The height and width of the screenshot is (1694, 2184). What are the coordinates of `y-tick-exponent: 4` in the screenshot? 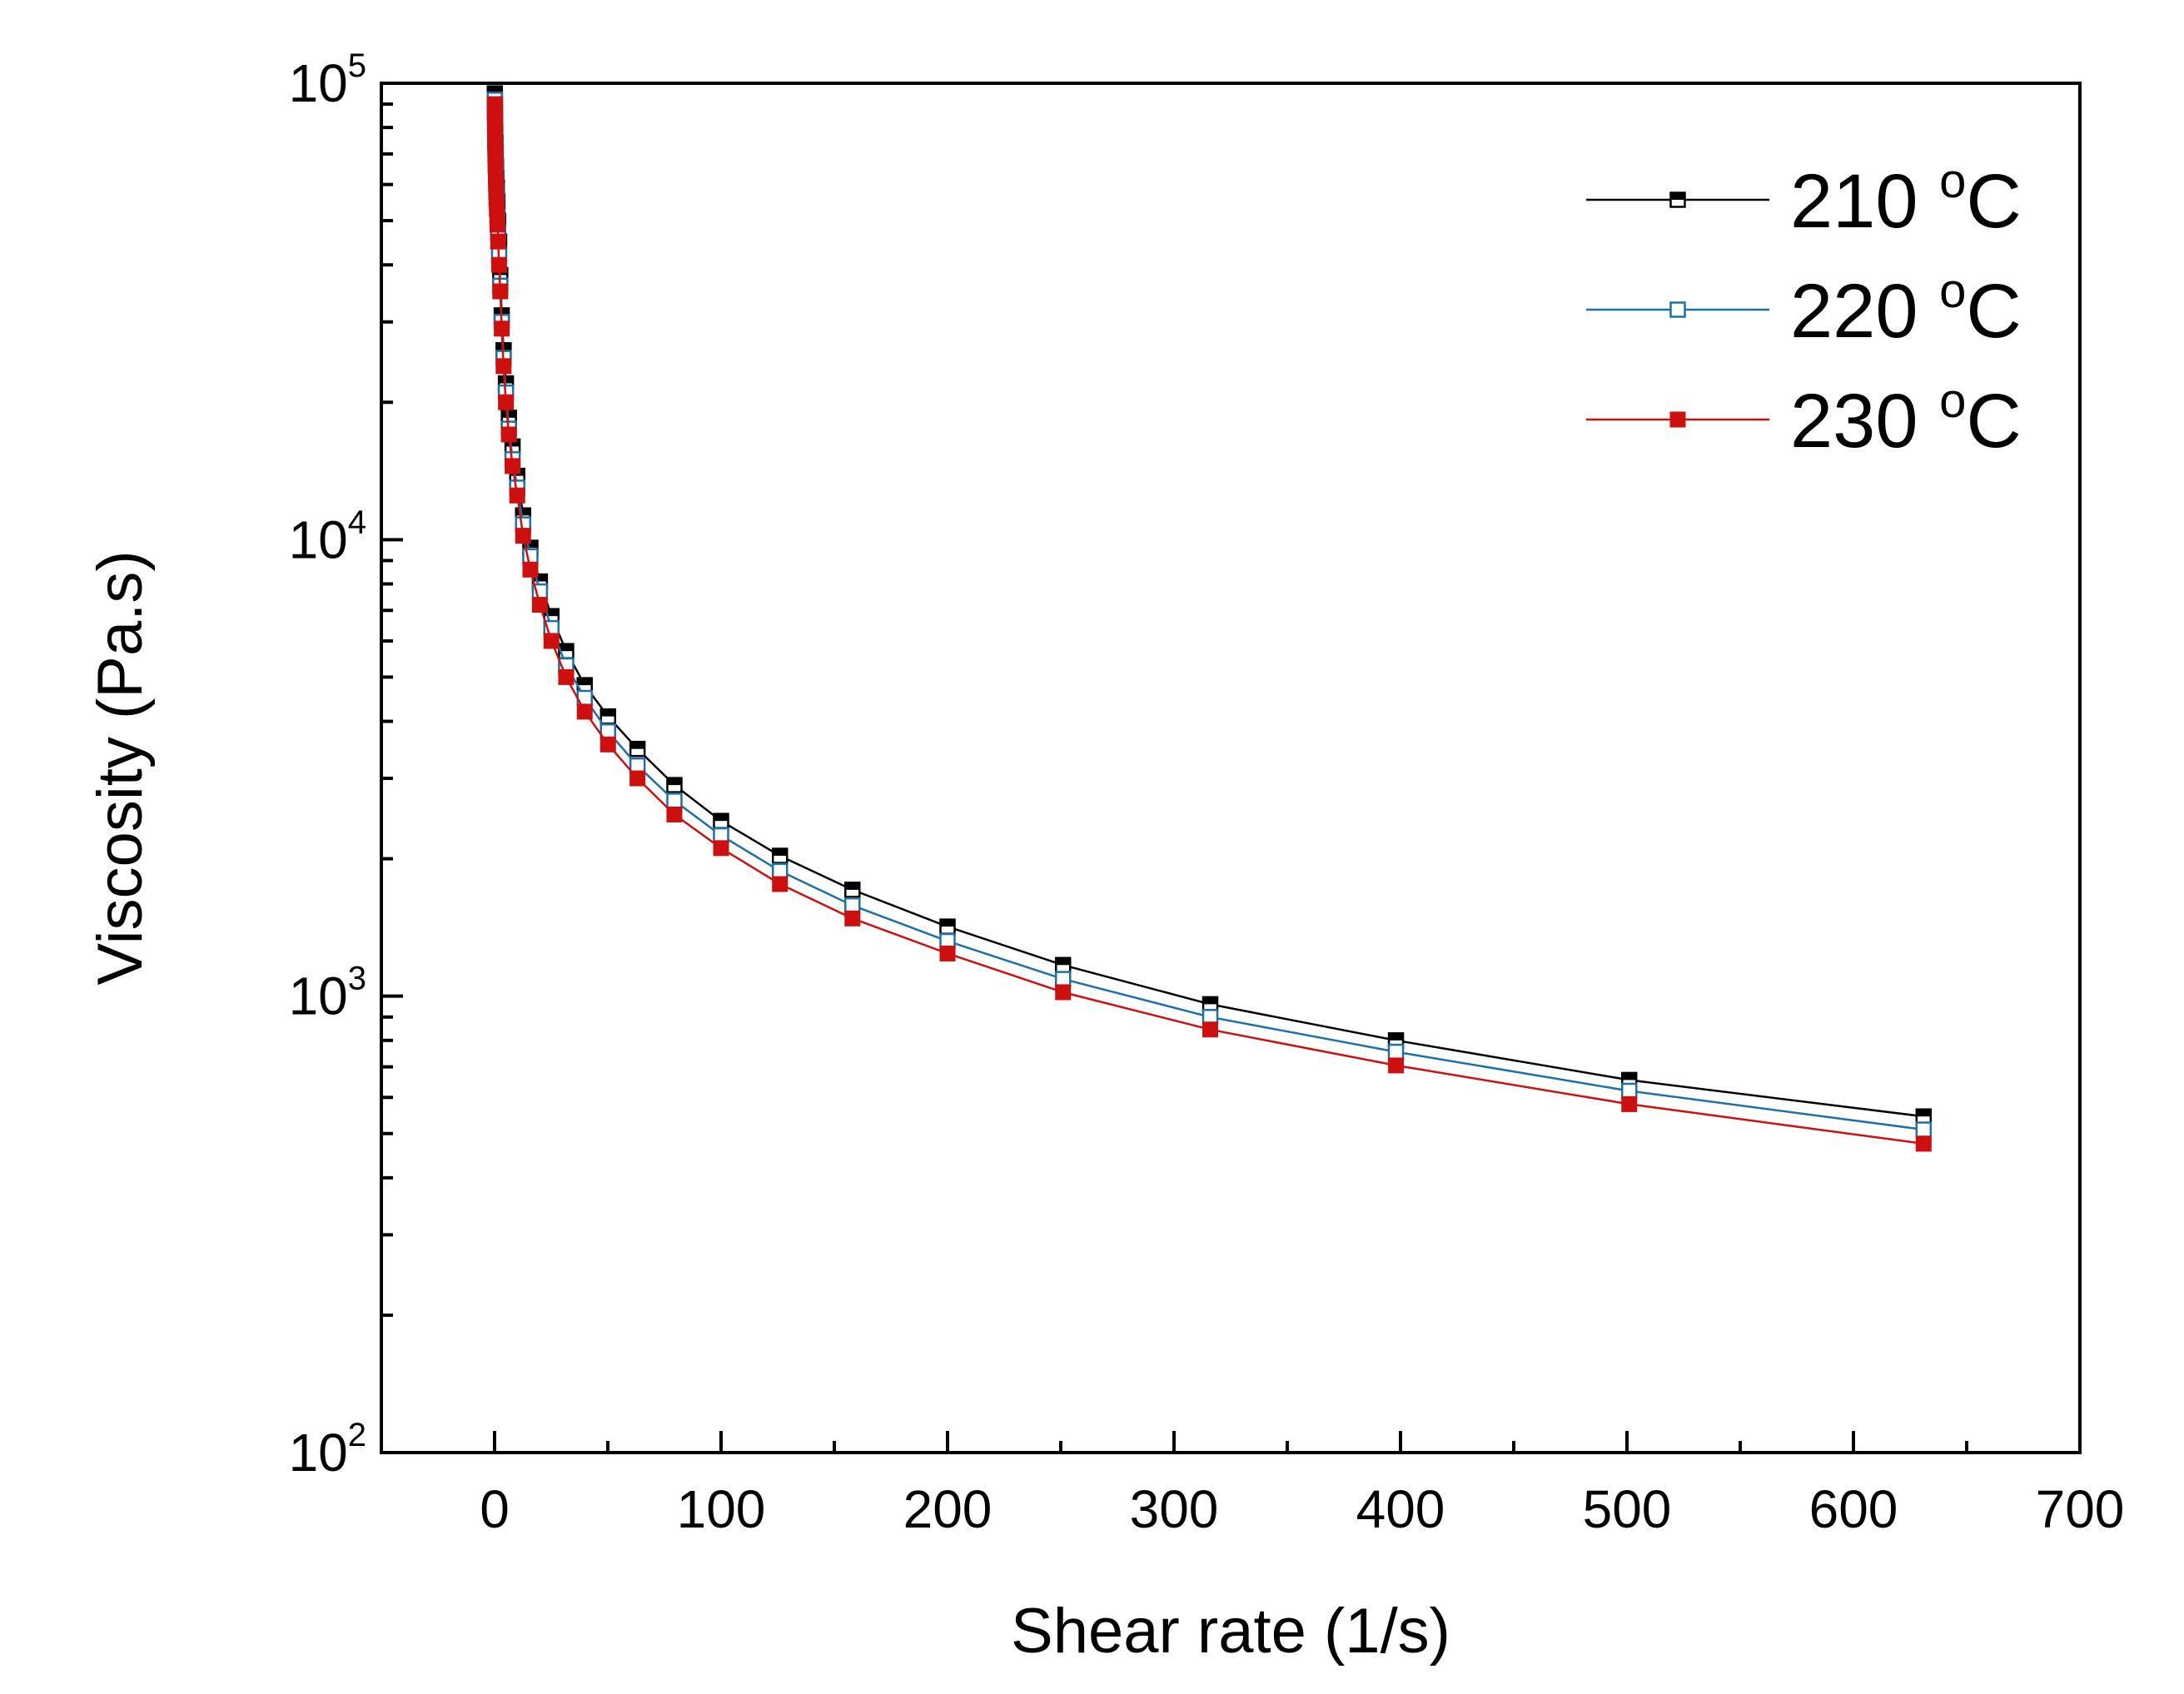 It's located at (357, 522).